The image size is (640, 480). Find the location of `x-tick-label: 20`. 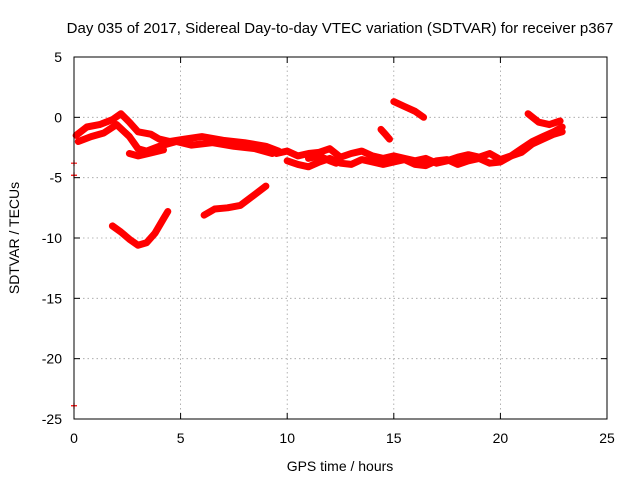

x-tick-label: 20 is located at coordinates (501, 438).